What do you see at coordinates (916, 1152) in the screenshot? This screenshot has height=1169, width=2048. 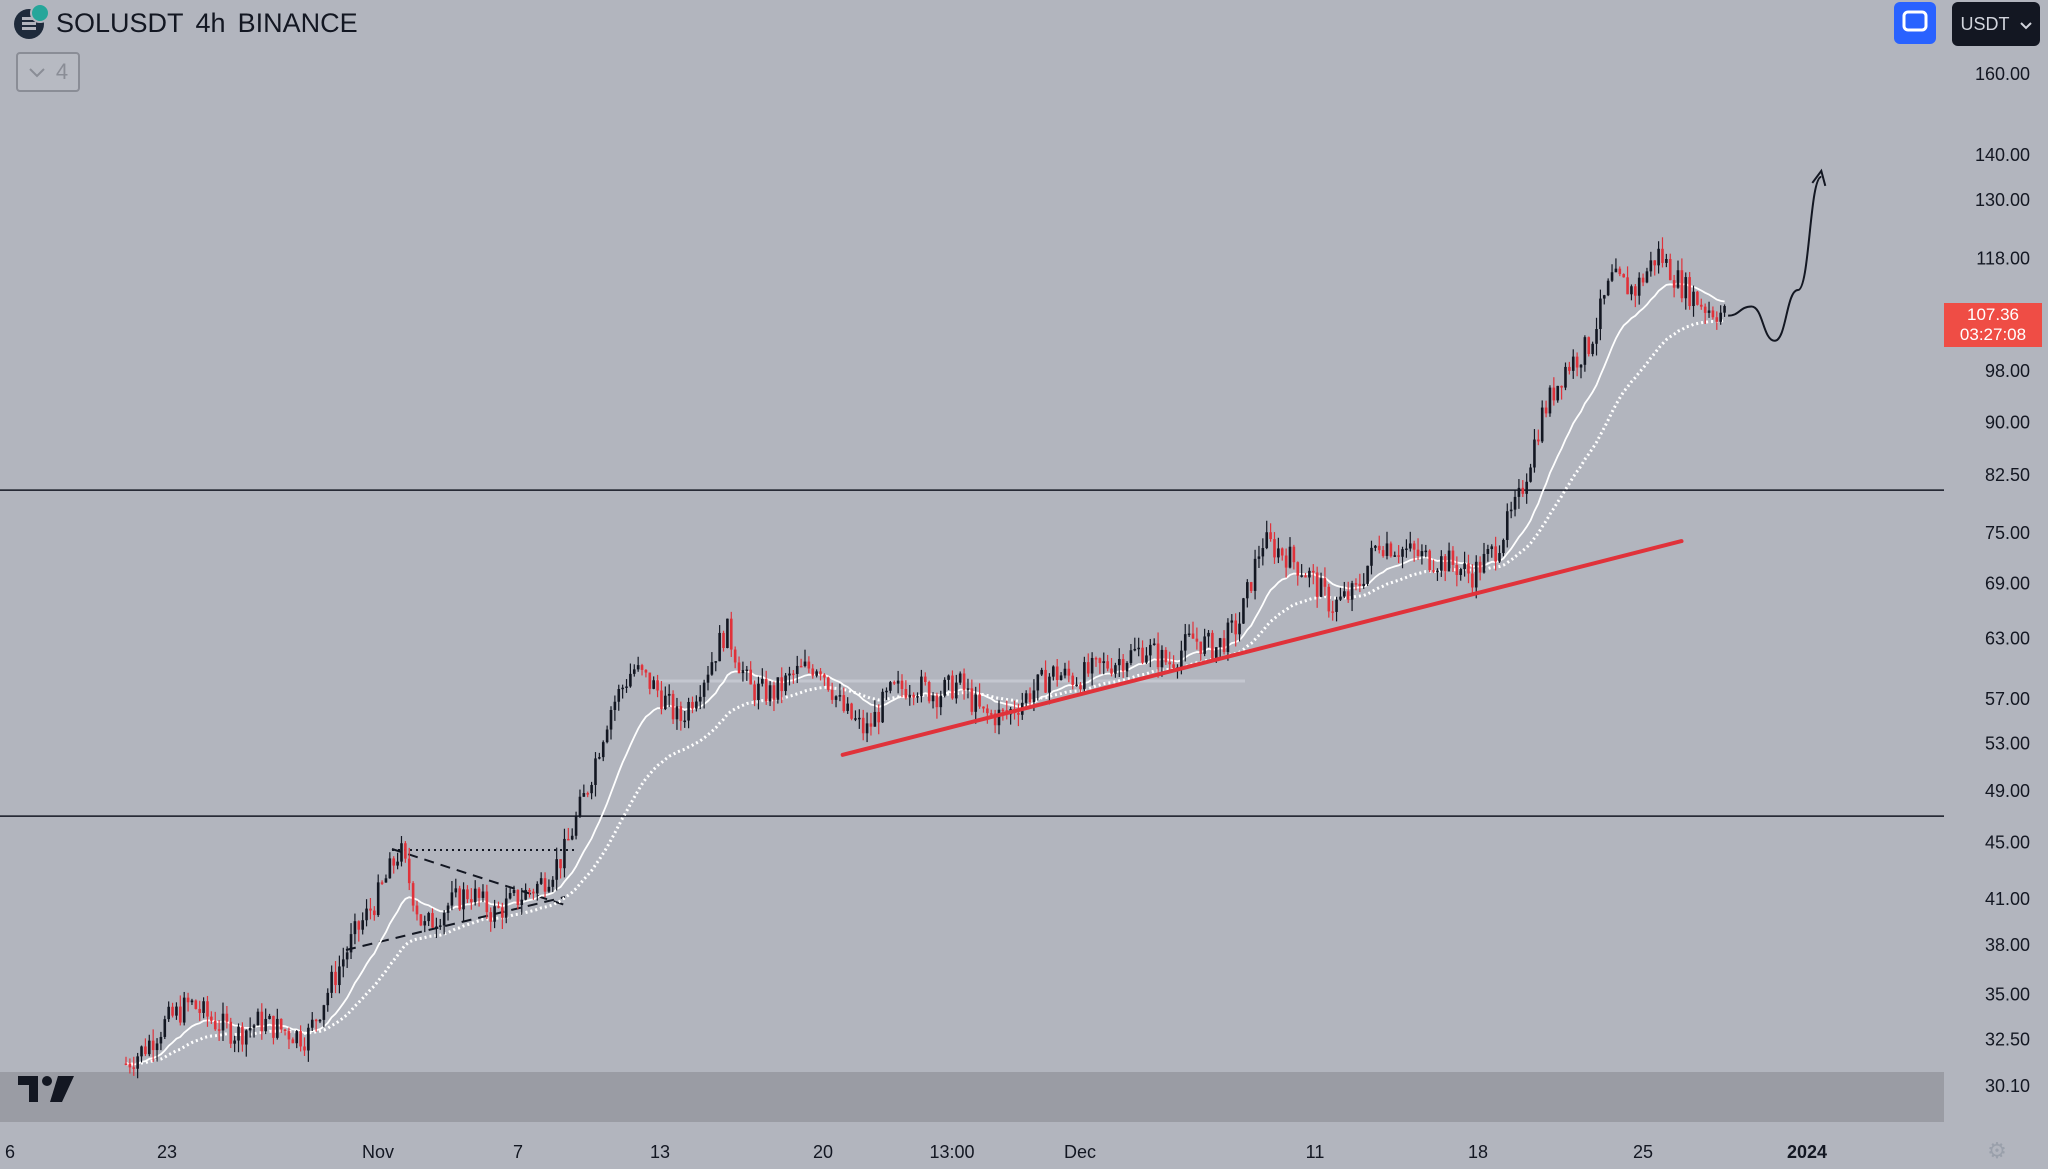 I see `time-axis: 6 23 Nov 7 13 20 13:00 Dec 11 18 25 2024` at bounding box center [916, 1152].